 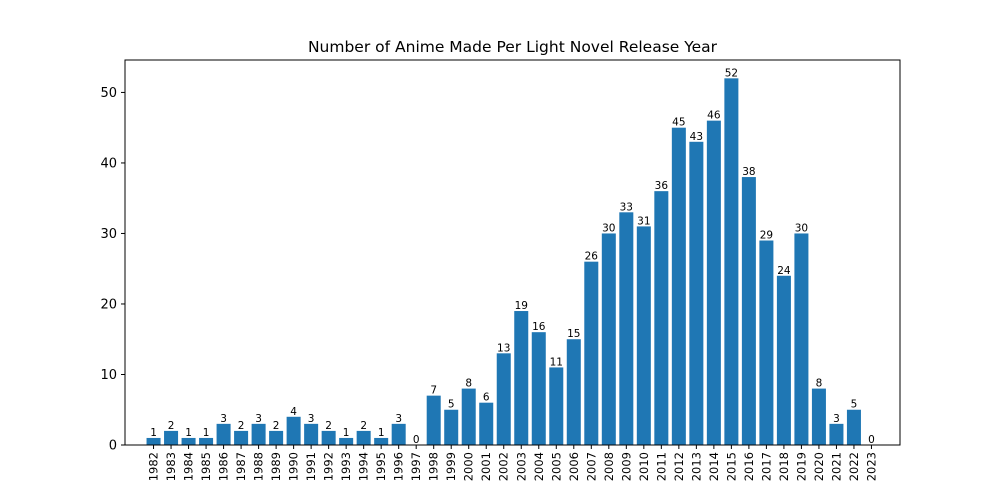 I want to click on data-label-2015: 52, so click(x=731, y=73).